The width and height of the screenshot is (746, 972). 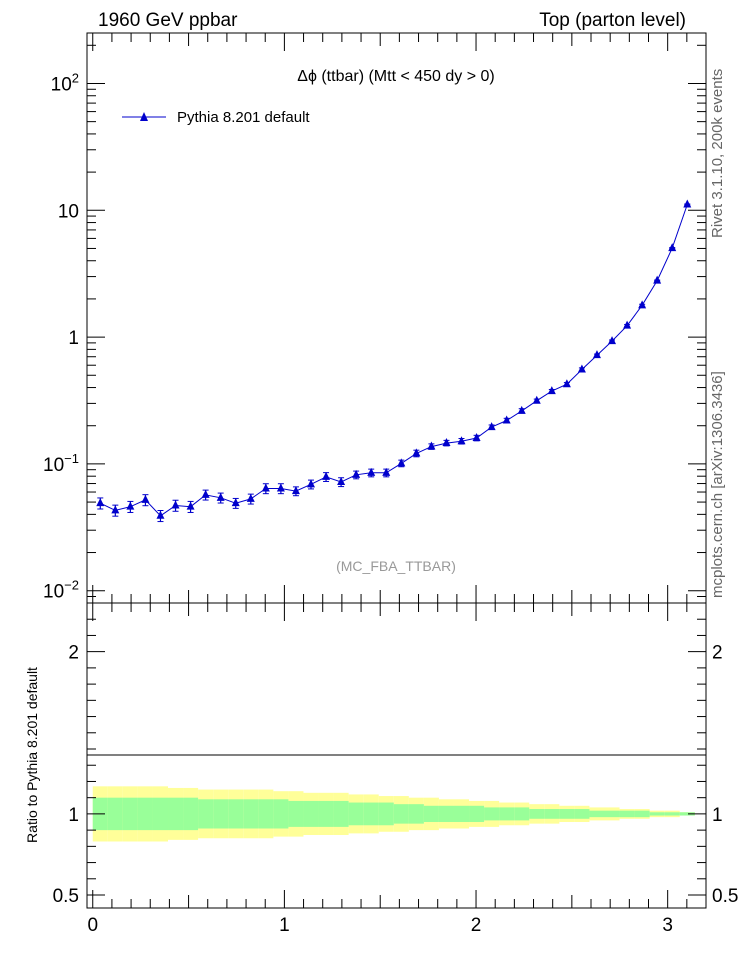 I want to click on ratio-ylabel: Ratio to Pythia 8.201 default, so click(x=32, y=755).